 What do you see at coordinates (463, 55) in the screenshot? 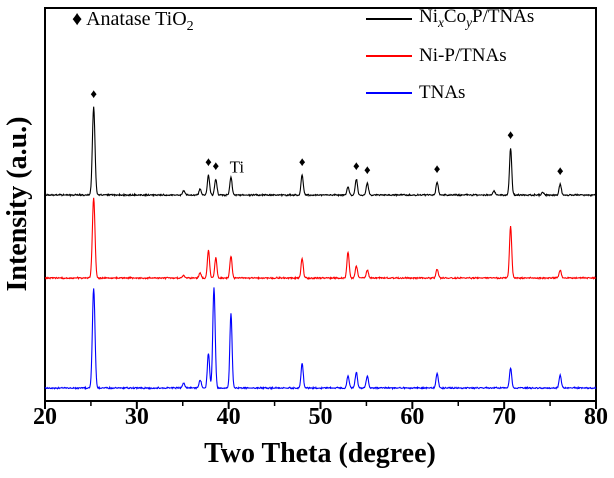
I see `legend-label-Ni-P/TNAs: Ni-P/TNAs` at bounding box center [463, 55].